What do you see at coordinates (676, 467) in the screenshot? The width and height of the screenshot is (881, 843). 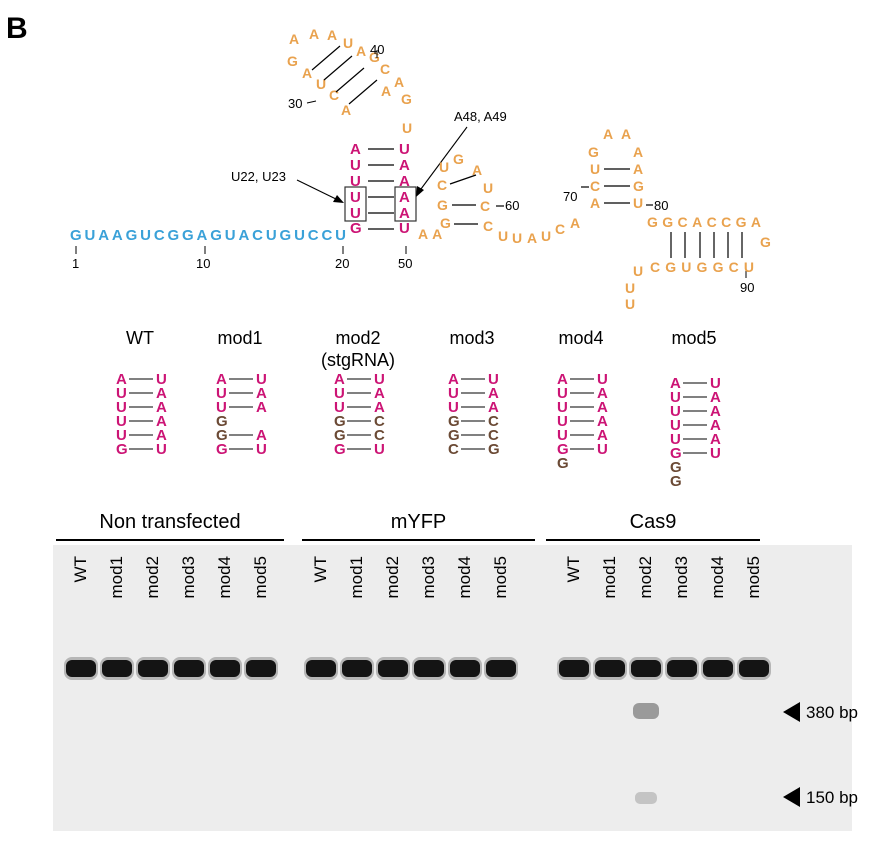 I see `variant-insert-nt: G` at bounding box center [676, 467].